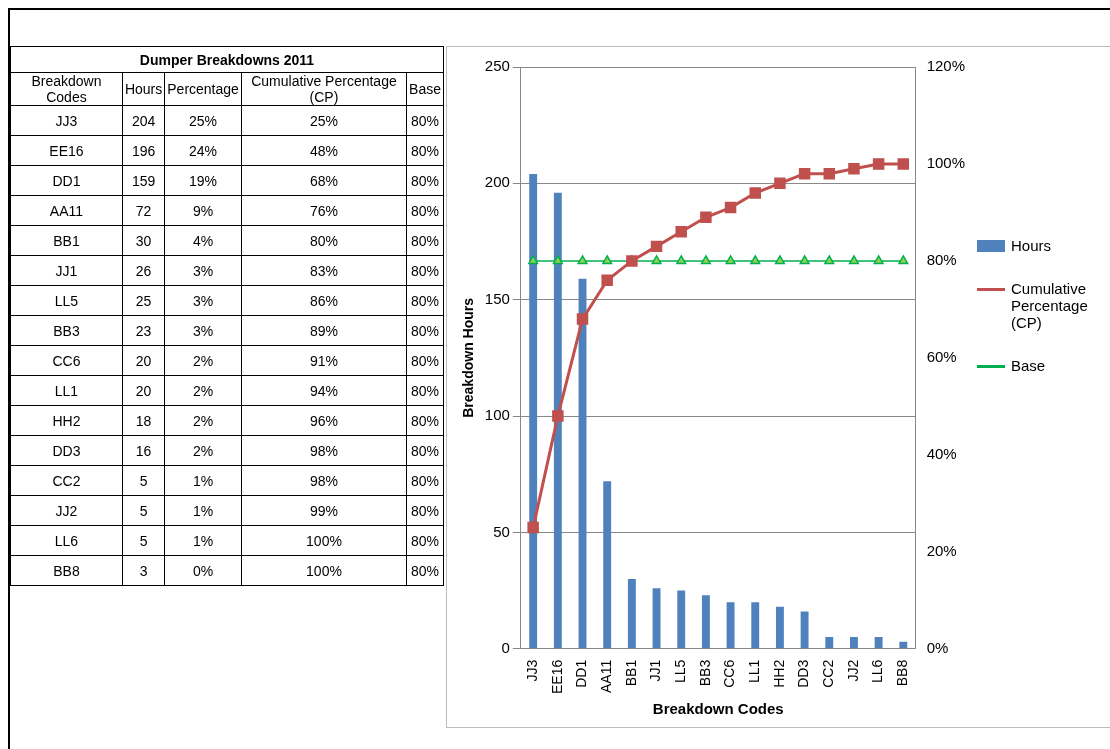 The width and height of the screenshot is (1110, 749). What do you see at coordinates (324, 270) in the screenshot?
I see `data-label: 83%` at bounding box center [324, 270].